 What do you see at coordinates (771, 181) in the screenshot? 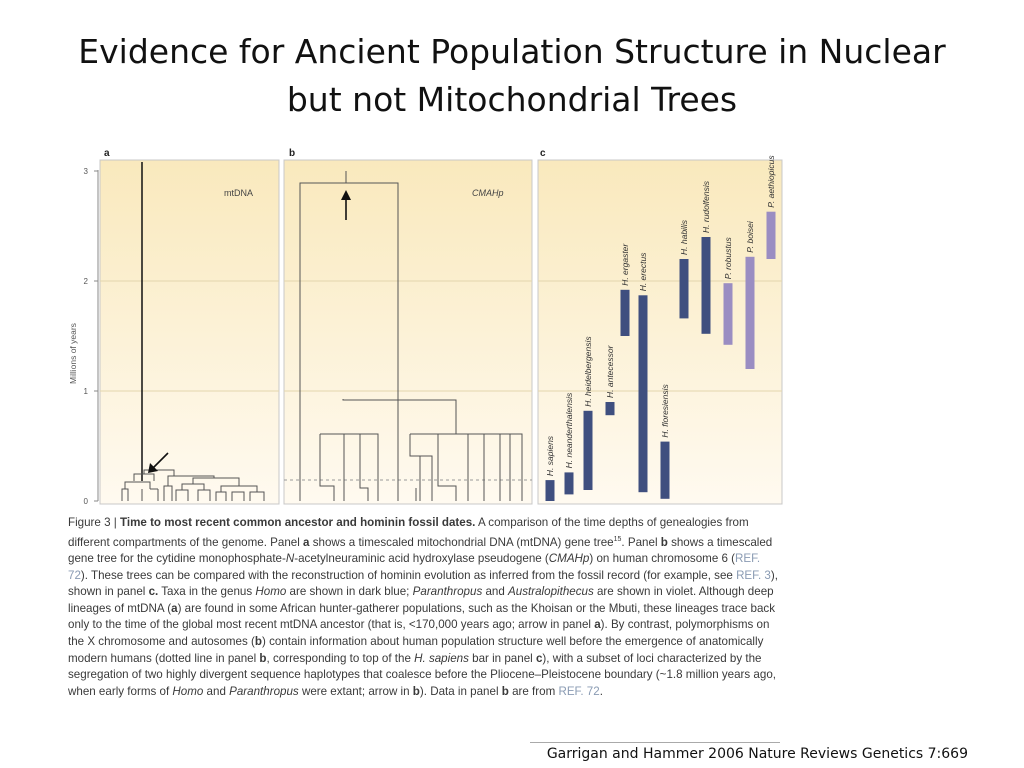
I see `taxon-label: P. aethiopicus` at bounding box center [771, 181].